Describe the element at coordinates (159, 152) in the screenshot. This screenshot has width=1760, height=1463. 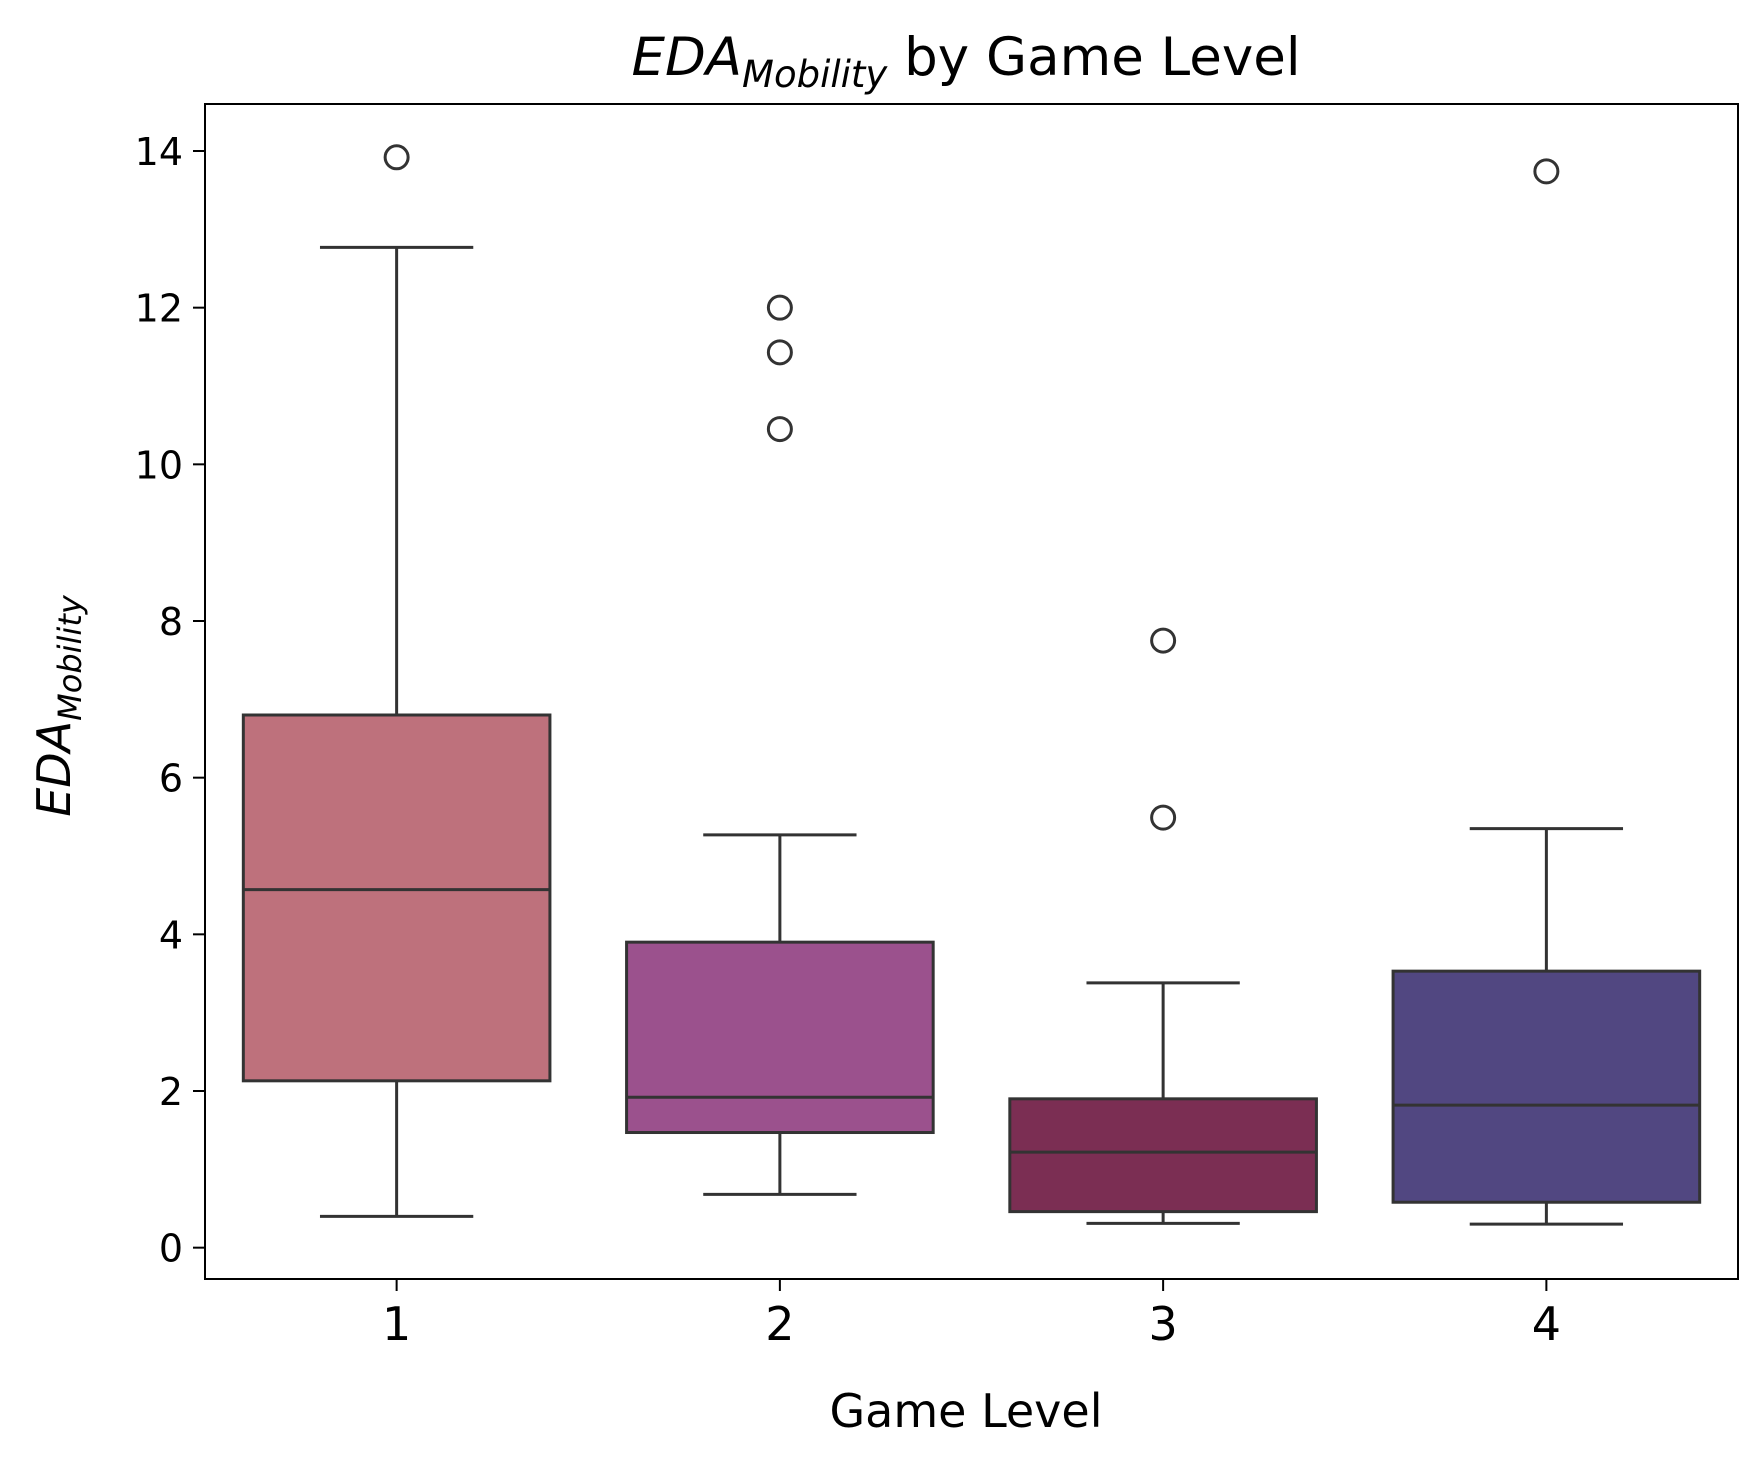
I see `y-tick-label: 14` at that location.